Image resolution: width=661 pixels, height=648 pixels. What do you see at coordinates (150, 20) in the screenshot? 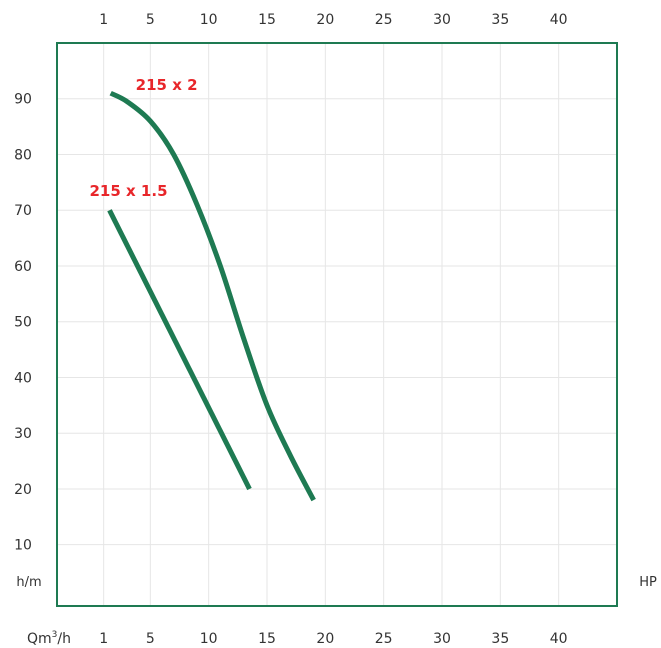
I see `x-tick-label-top: 5` at bounding box center [150, 20].